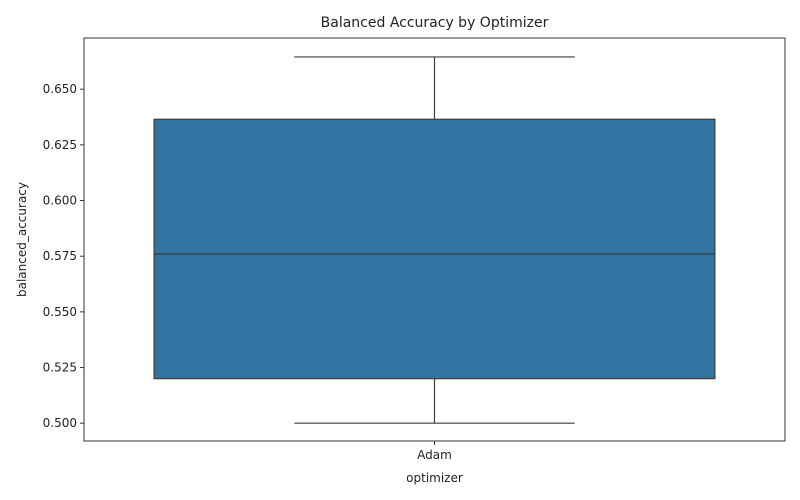 Image resolution: width=800 pixels, height=500 pixels. I want to click on x-tick-label: Adam, so click(434, 455).